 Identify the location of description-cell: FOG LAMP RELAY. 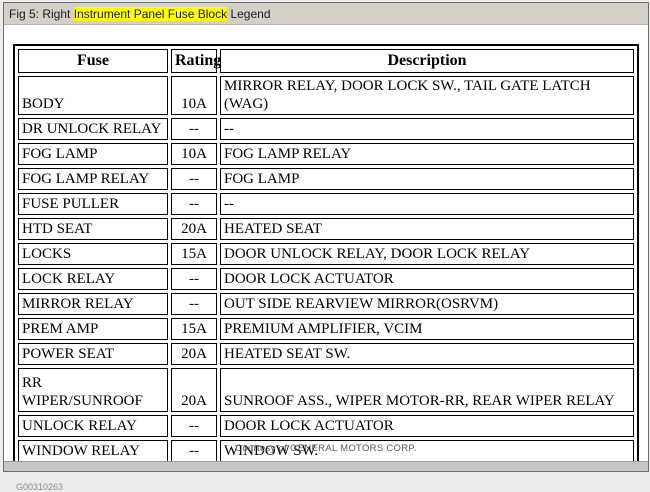
(427, 154).